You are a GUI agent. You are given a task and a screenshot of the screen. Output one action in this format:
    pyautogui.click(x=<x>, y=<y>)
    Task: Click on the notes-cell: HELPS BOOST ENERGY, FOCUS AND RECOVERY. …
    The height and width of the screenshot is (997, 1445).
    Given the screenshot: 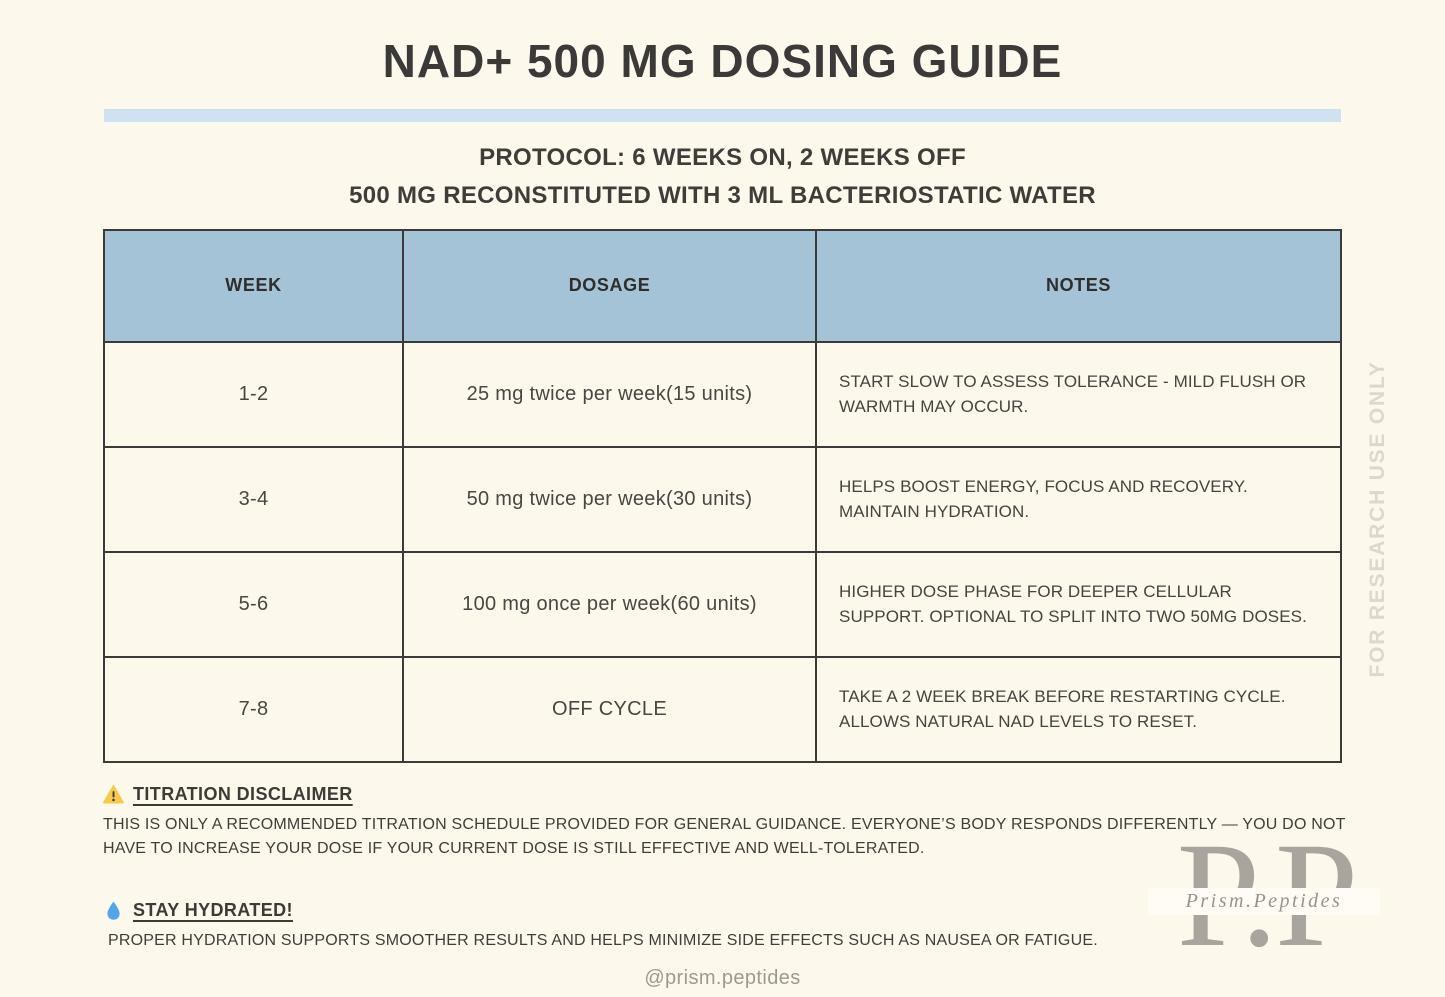 What is the action you would take?
    pyautogui.click(x=1078, y=499)
    